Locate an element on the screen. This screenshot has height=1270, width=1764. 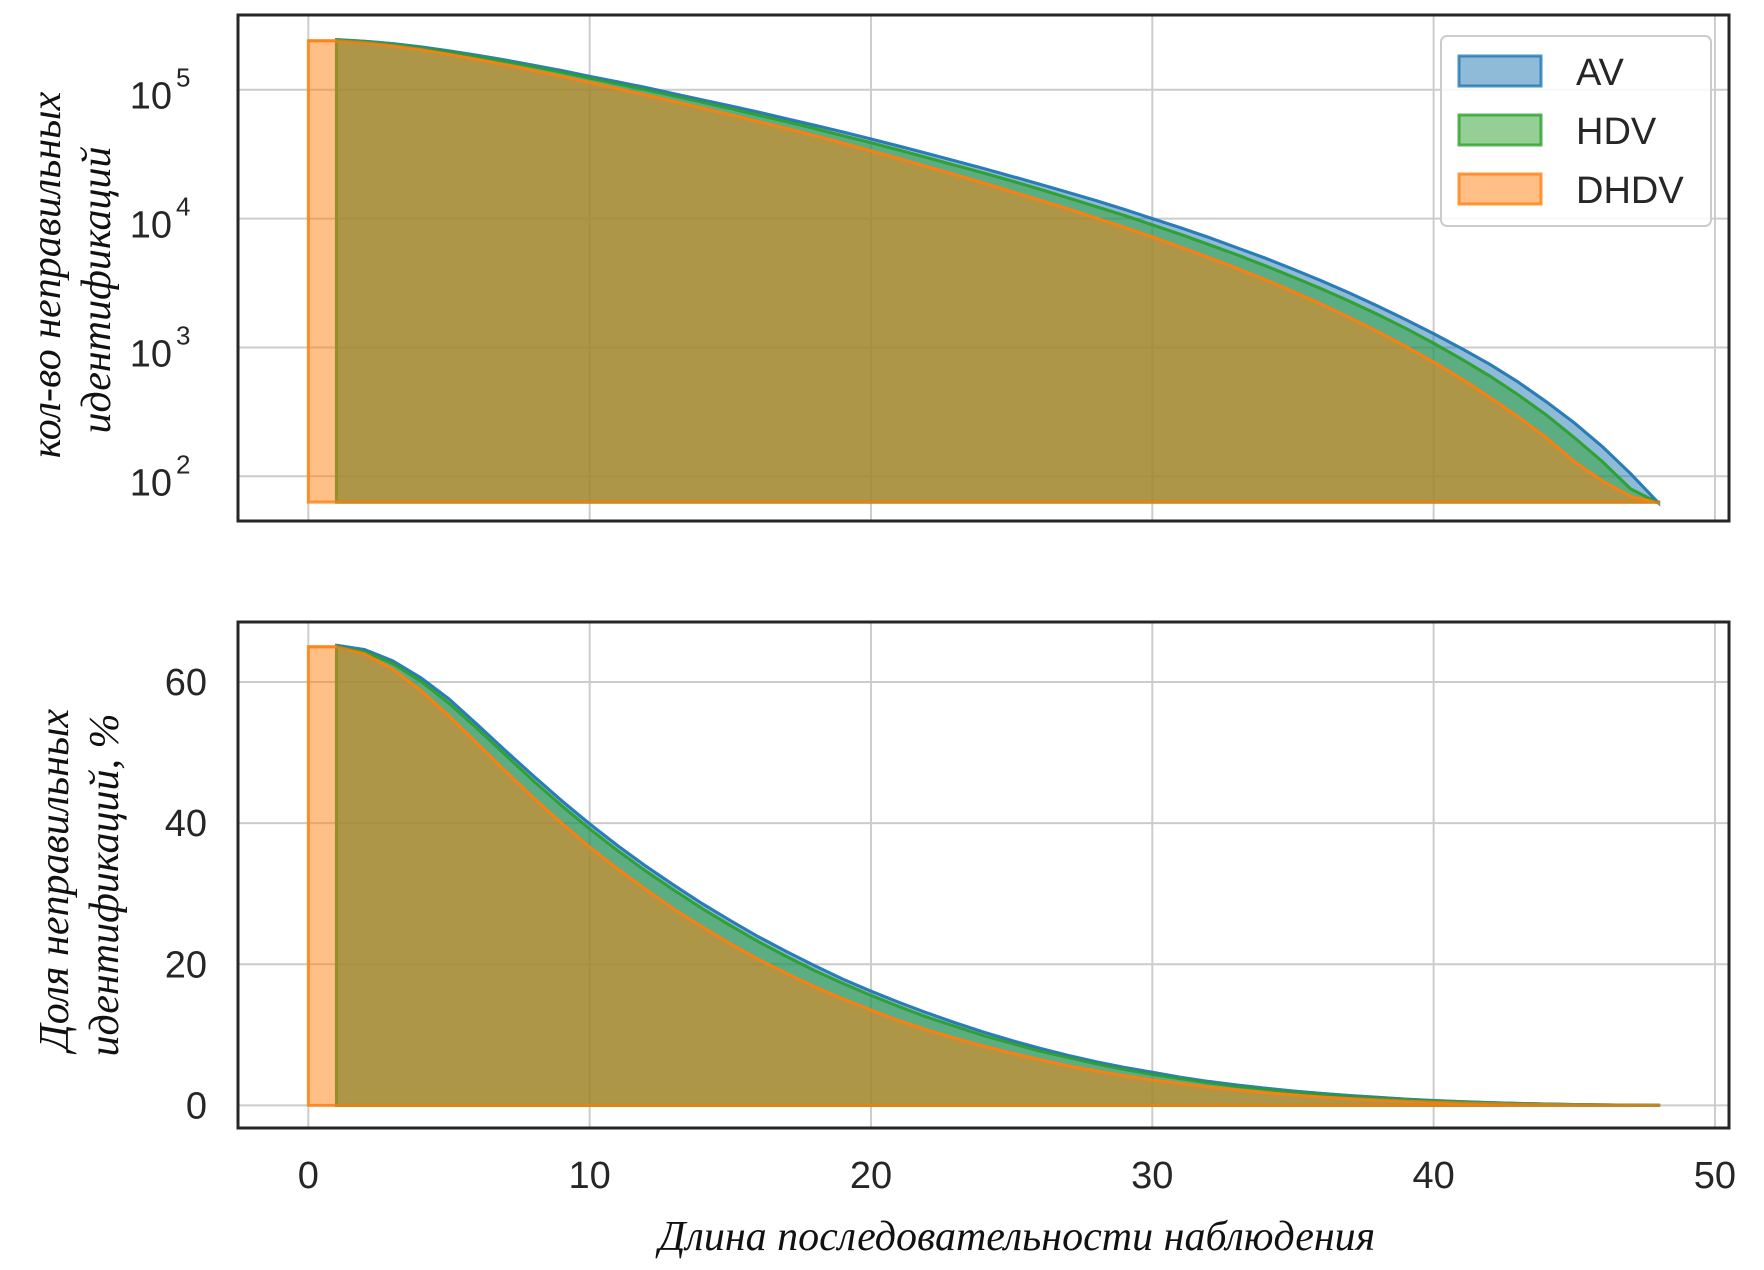
count-y-tick-exp-0: 2 is located at coordinates (183, 464).